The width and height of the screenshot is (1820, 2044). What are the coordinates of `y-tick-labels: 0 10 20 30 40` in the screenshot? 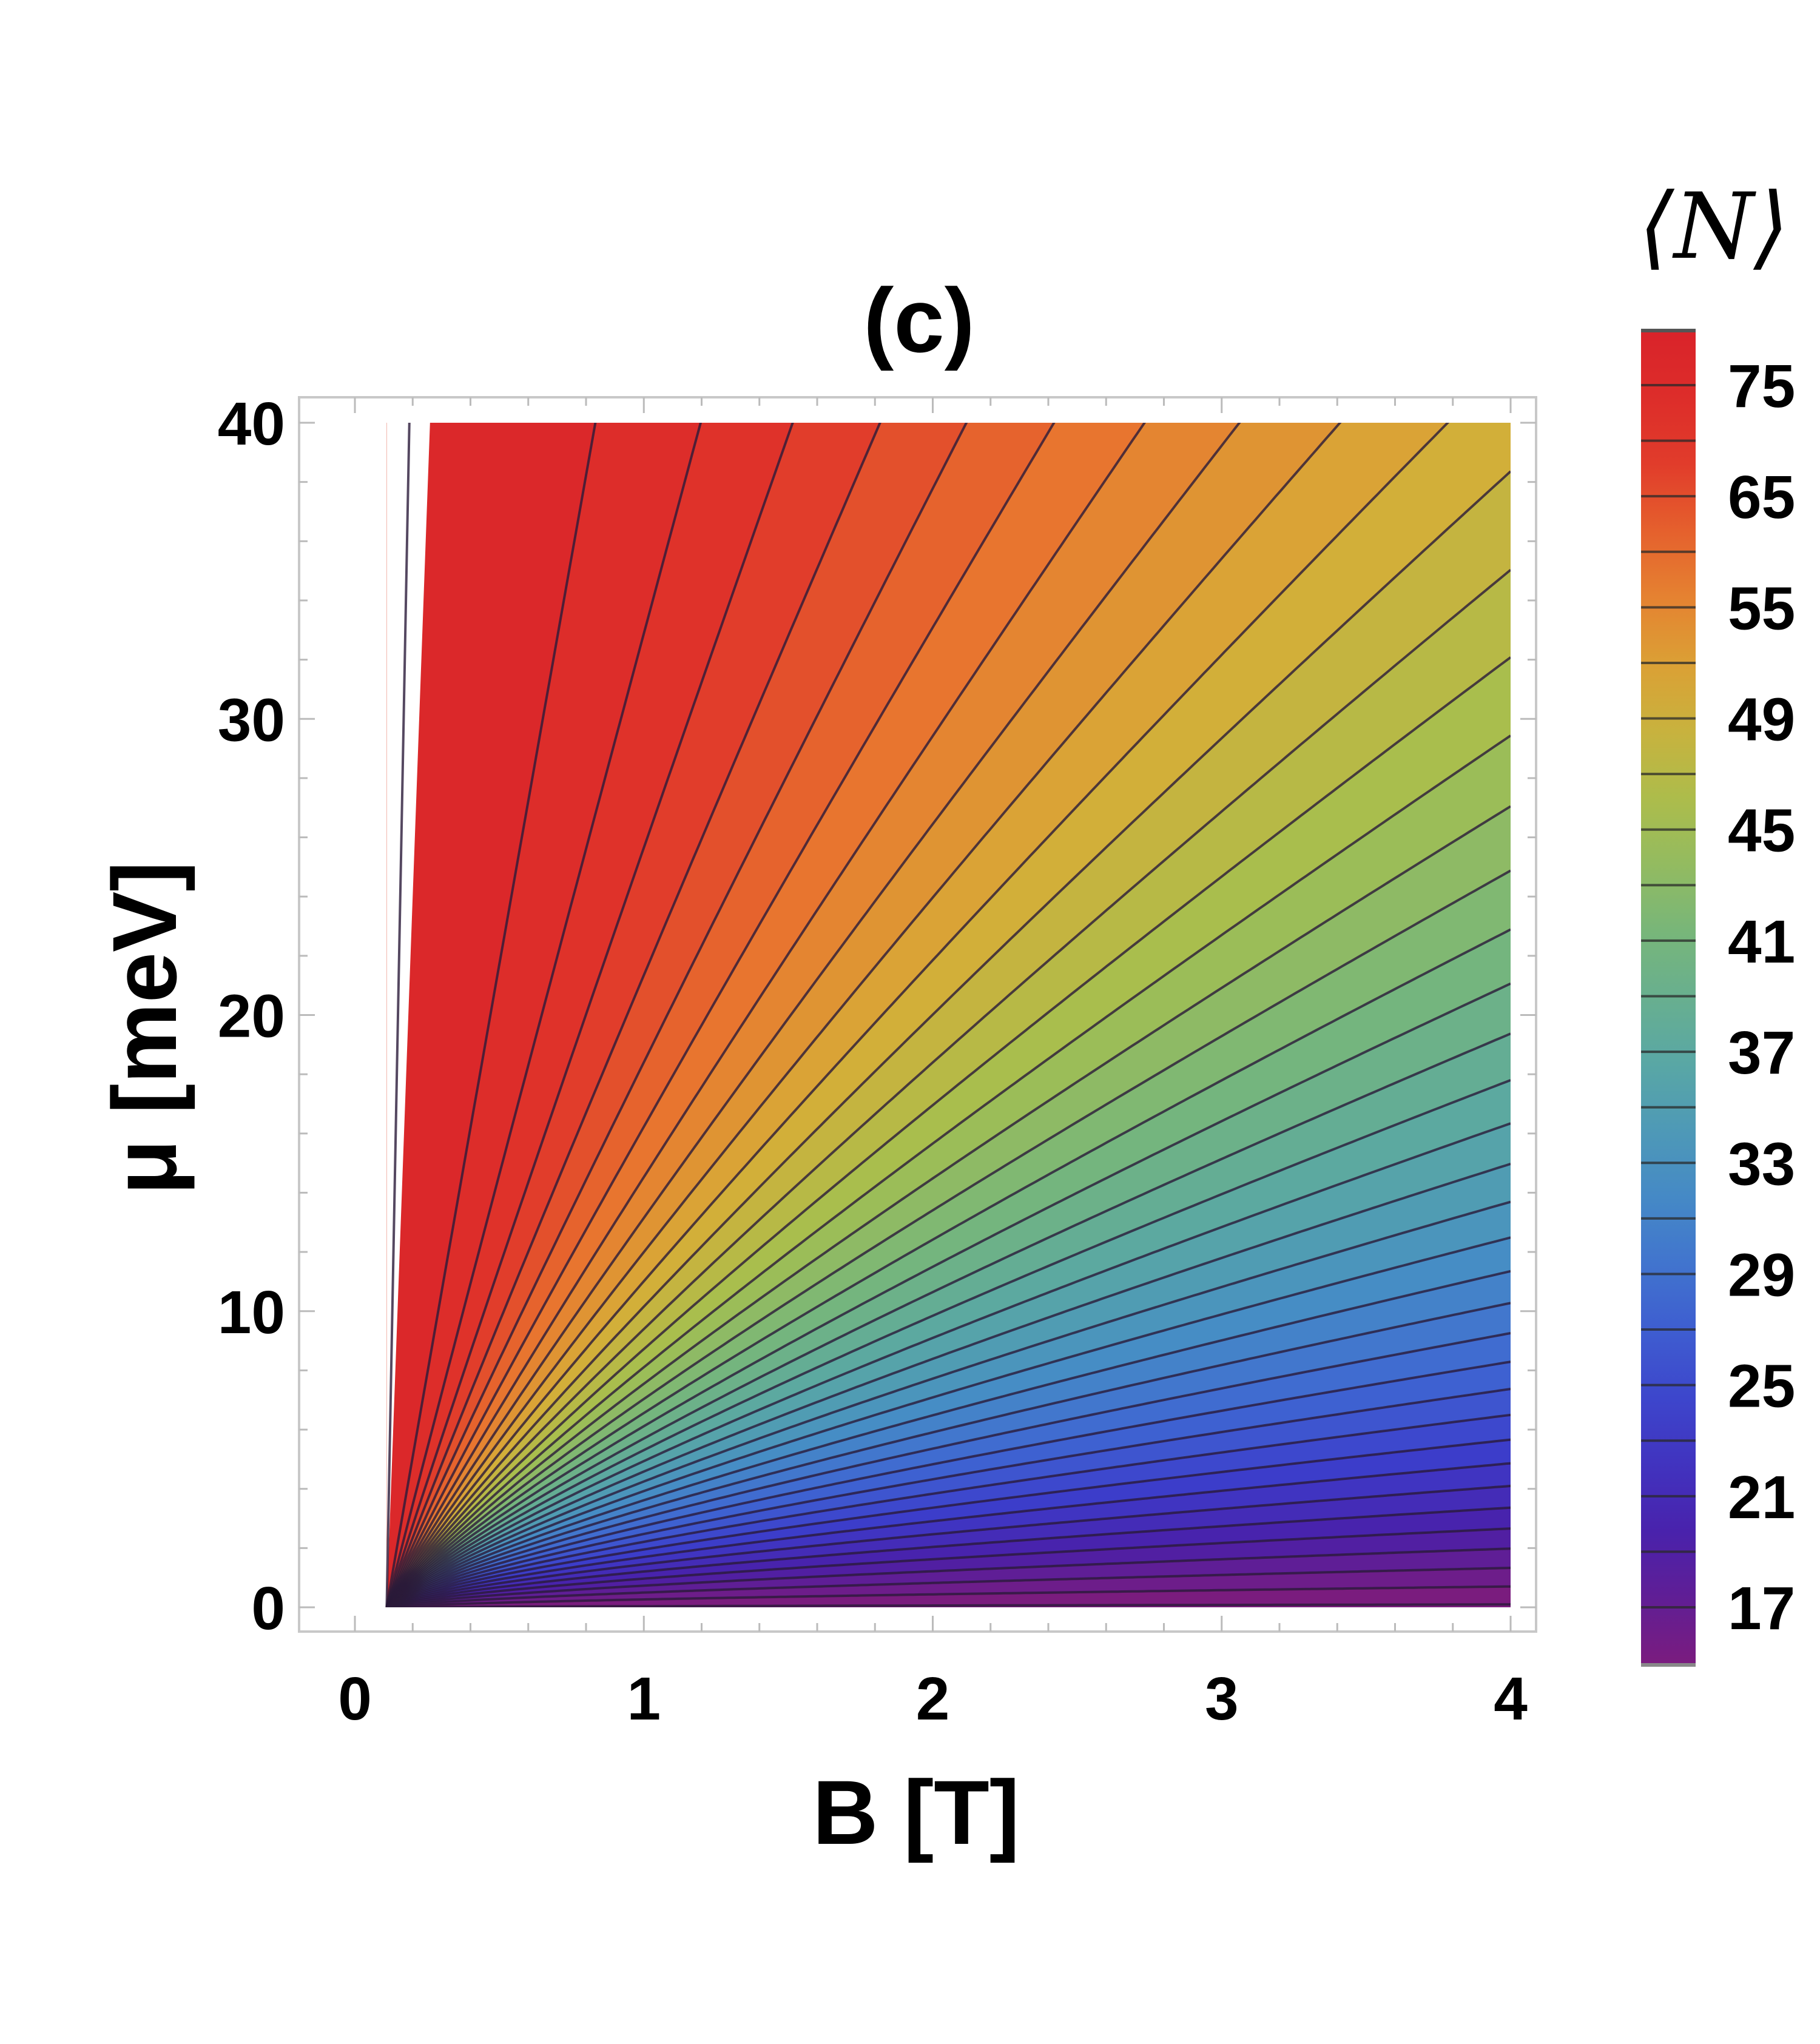 It's located at (251, 1016).